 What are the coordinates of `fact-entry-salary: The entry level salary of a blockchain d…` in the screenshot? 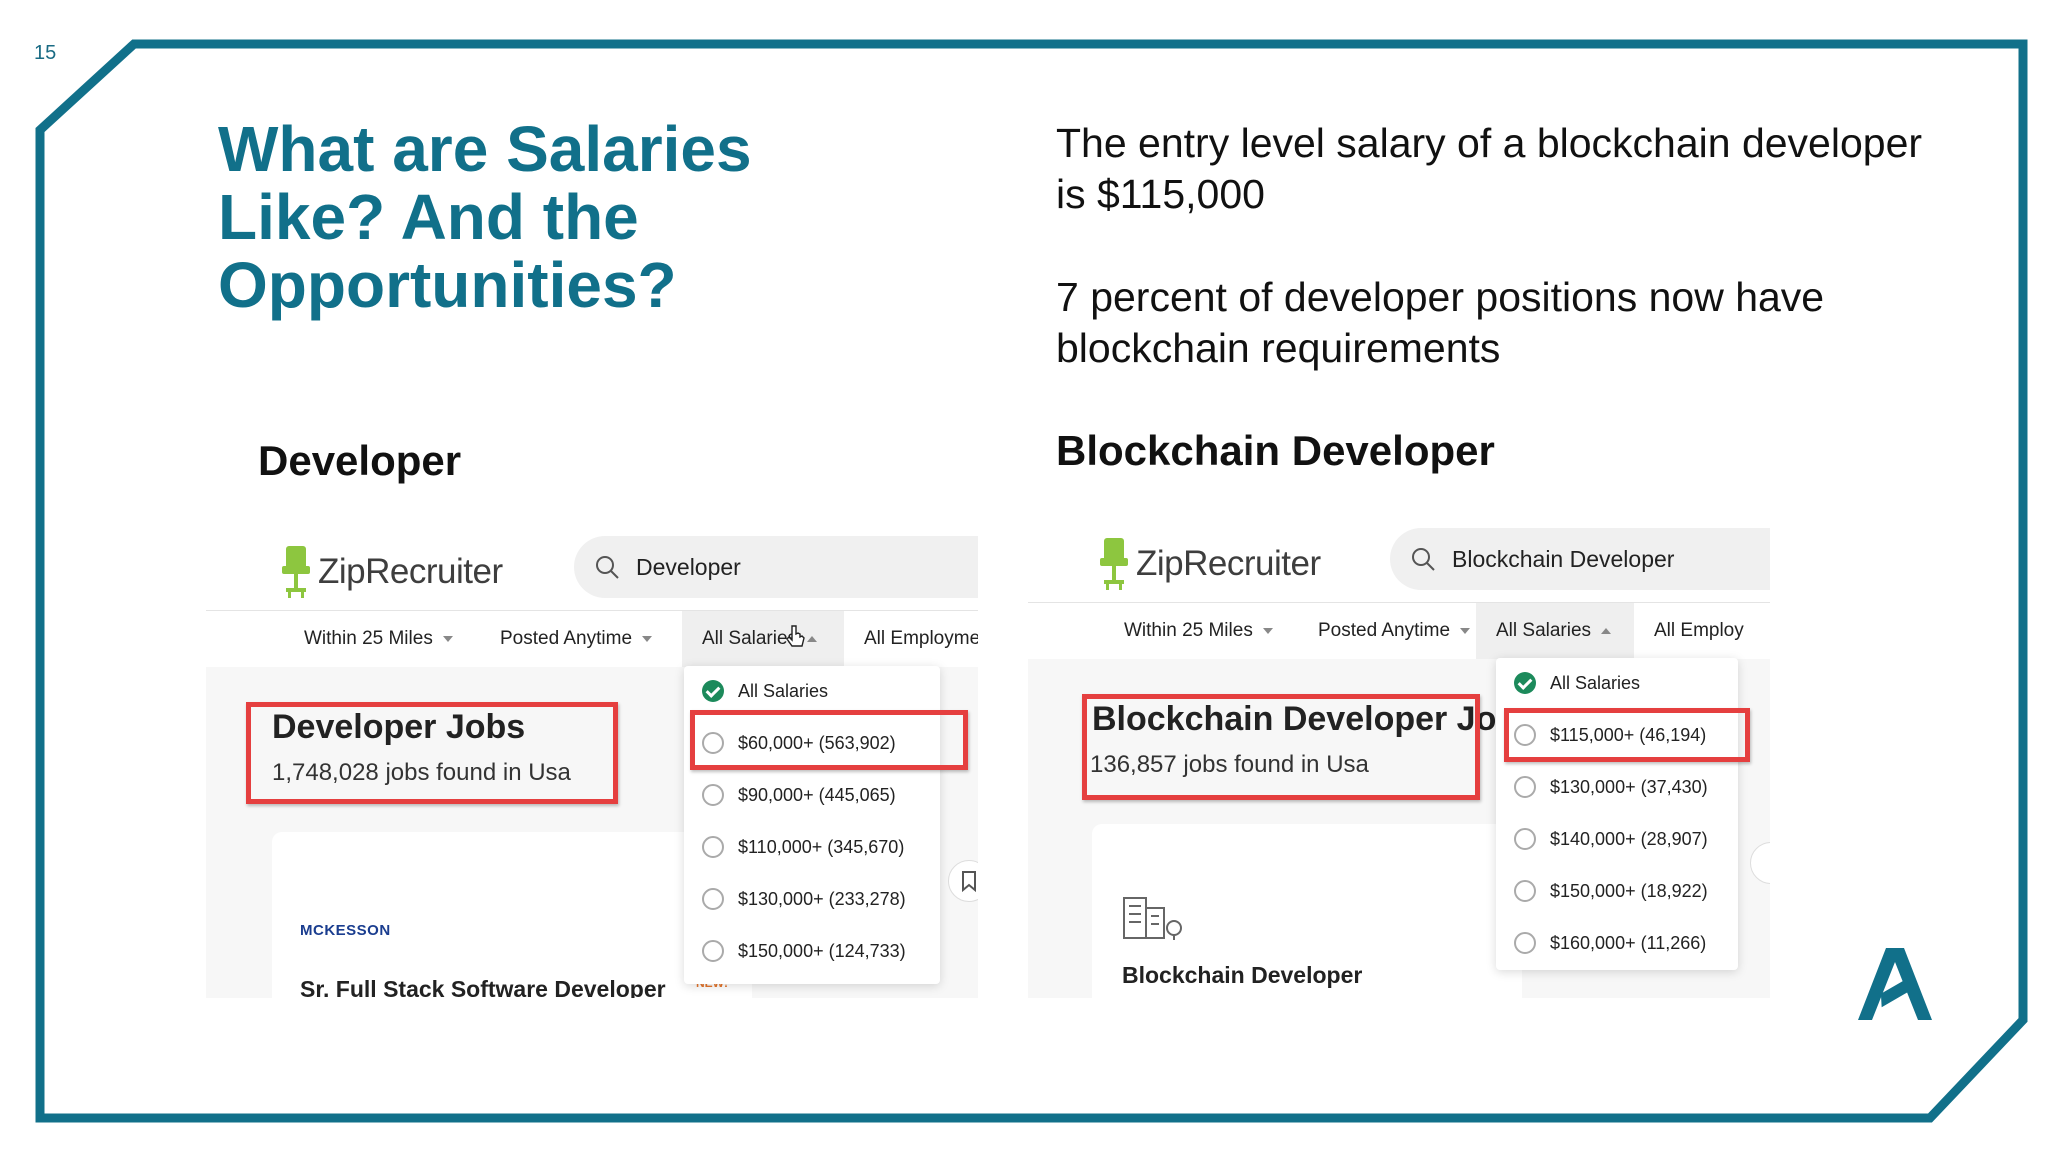 It's located at (1489, 168).